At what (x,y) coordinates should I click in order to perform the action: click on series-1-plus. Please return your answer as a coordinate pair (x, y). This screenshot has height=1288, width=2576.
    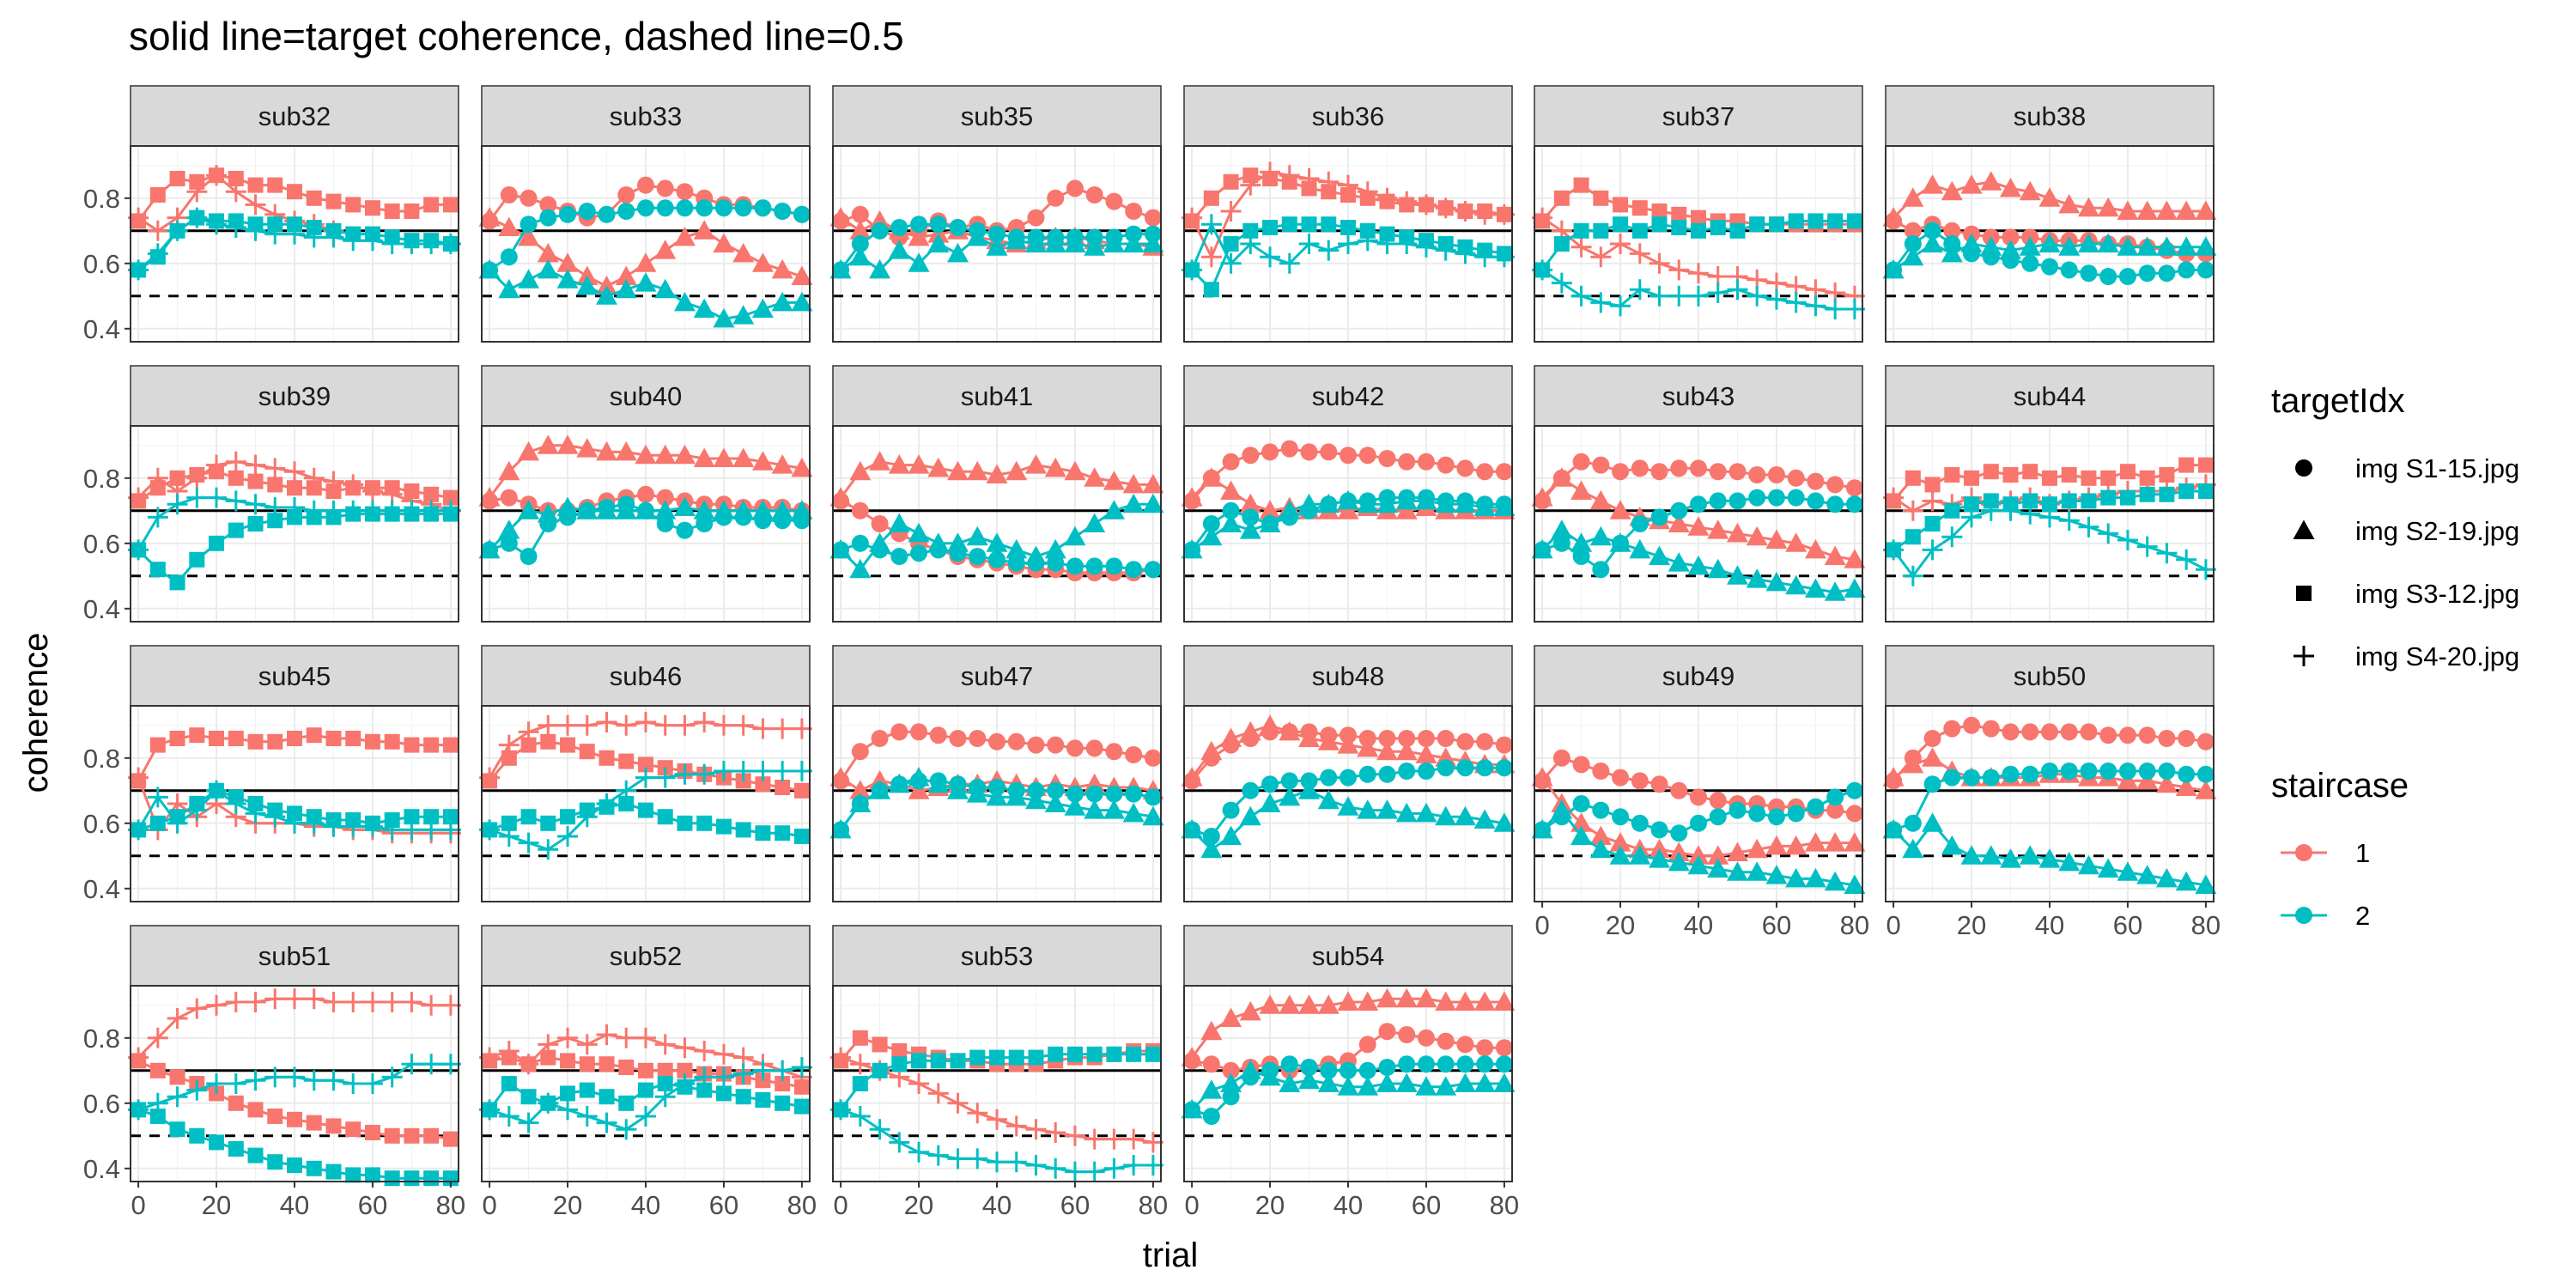
    Looking at the image, I should click on (1349, 214).